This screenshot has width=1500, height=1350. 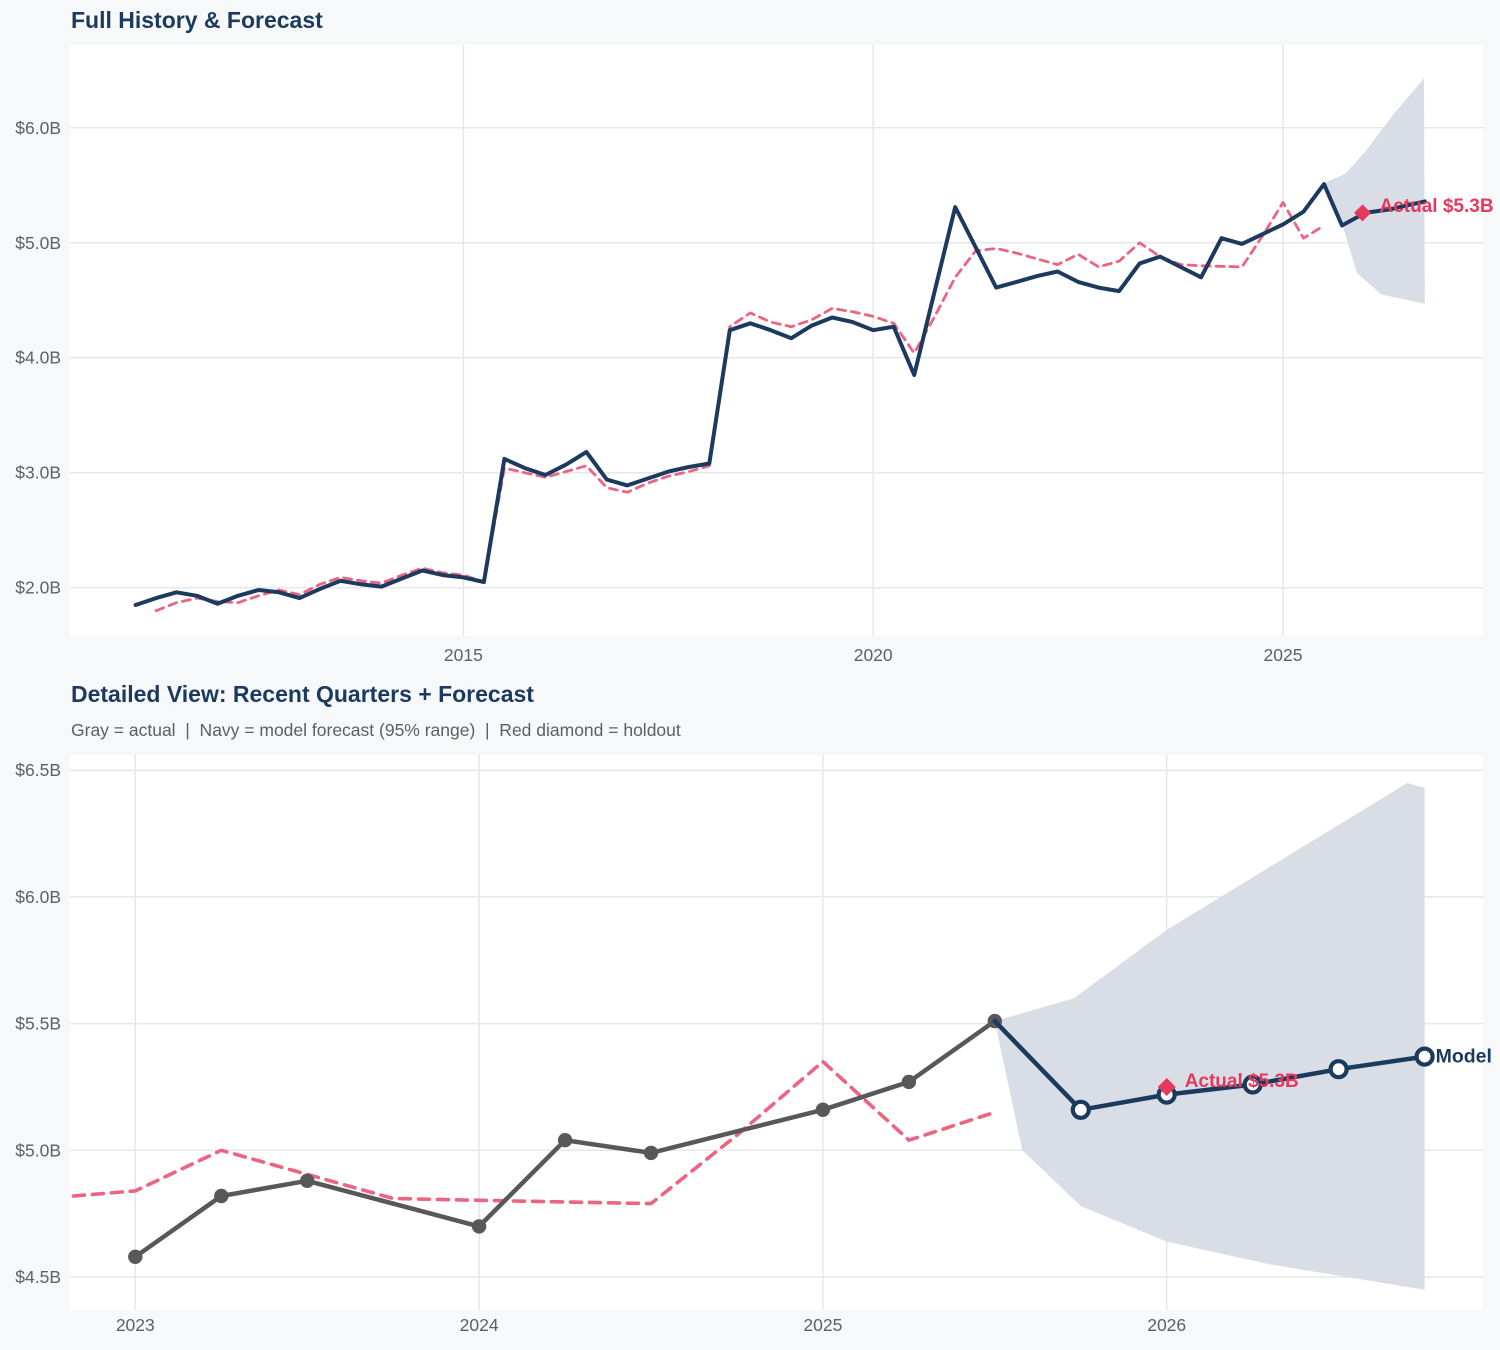 What do you see at coordinates (38, 1277) in the screenshot?
I see `y-axis-tick-label: $4.5B` at bounding box center [38, 1277].